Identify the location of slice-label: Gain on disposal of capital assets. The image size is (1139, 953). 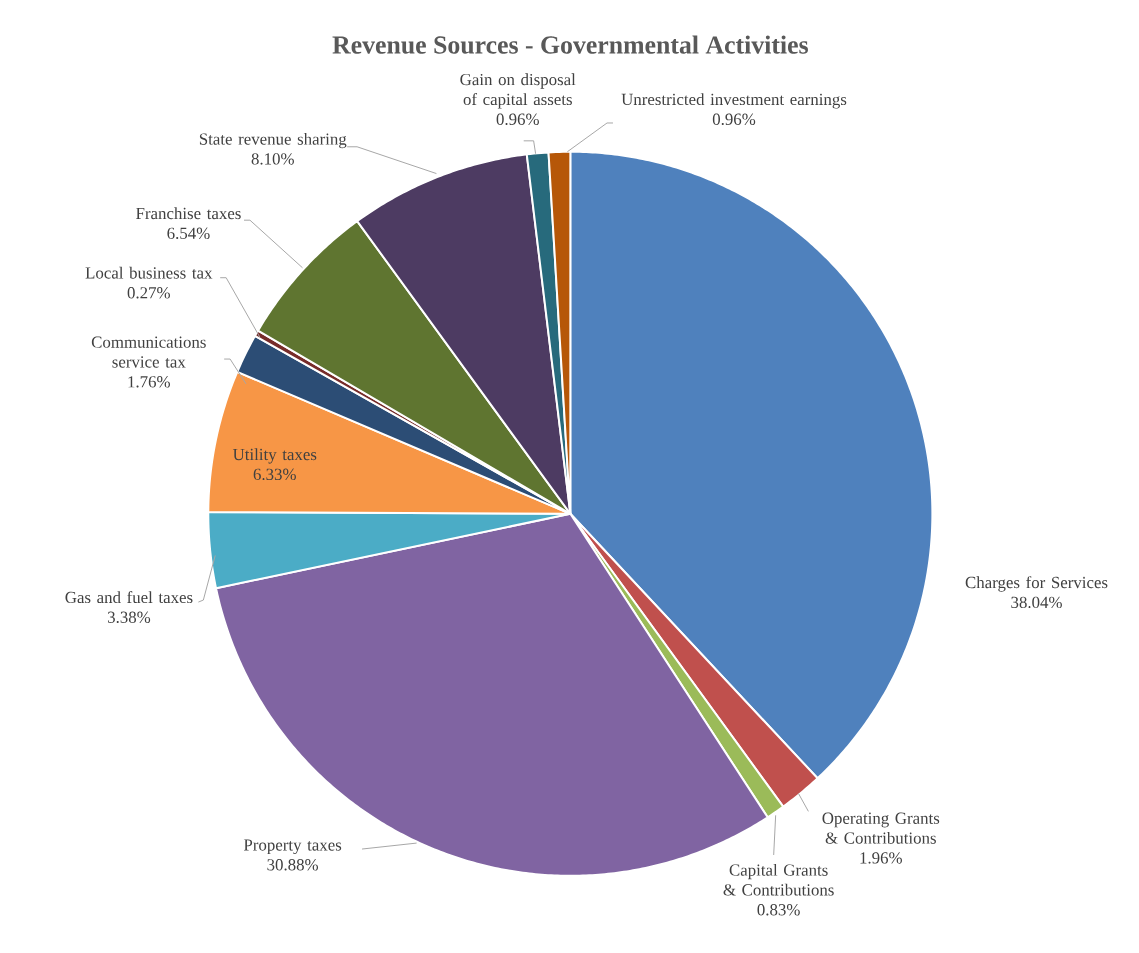
(518, 91).